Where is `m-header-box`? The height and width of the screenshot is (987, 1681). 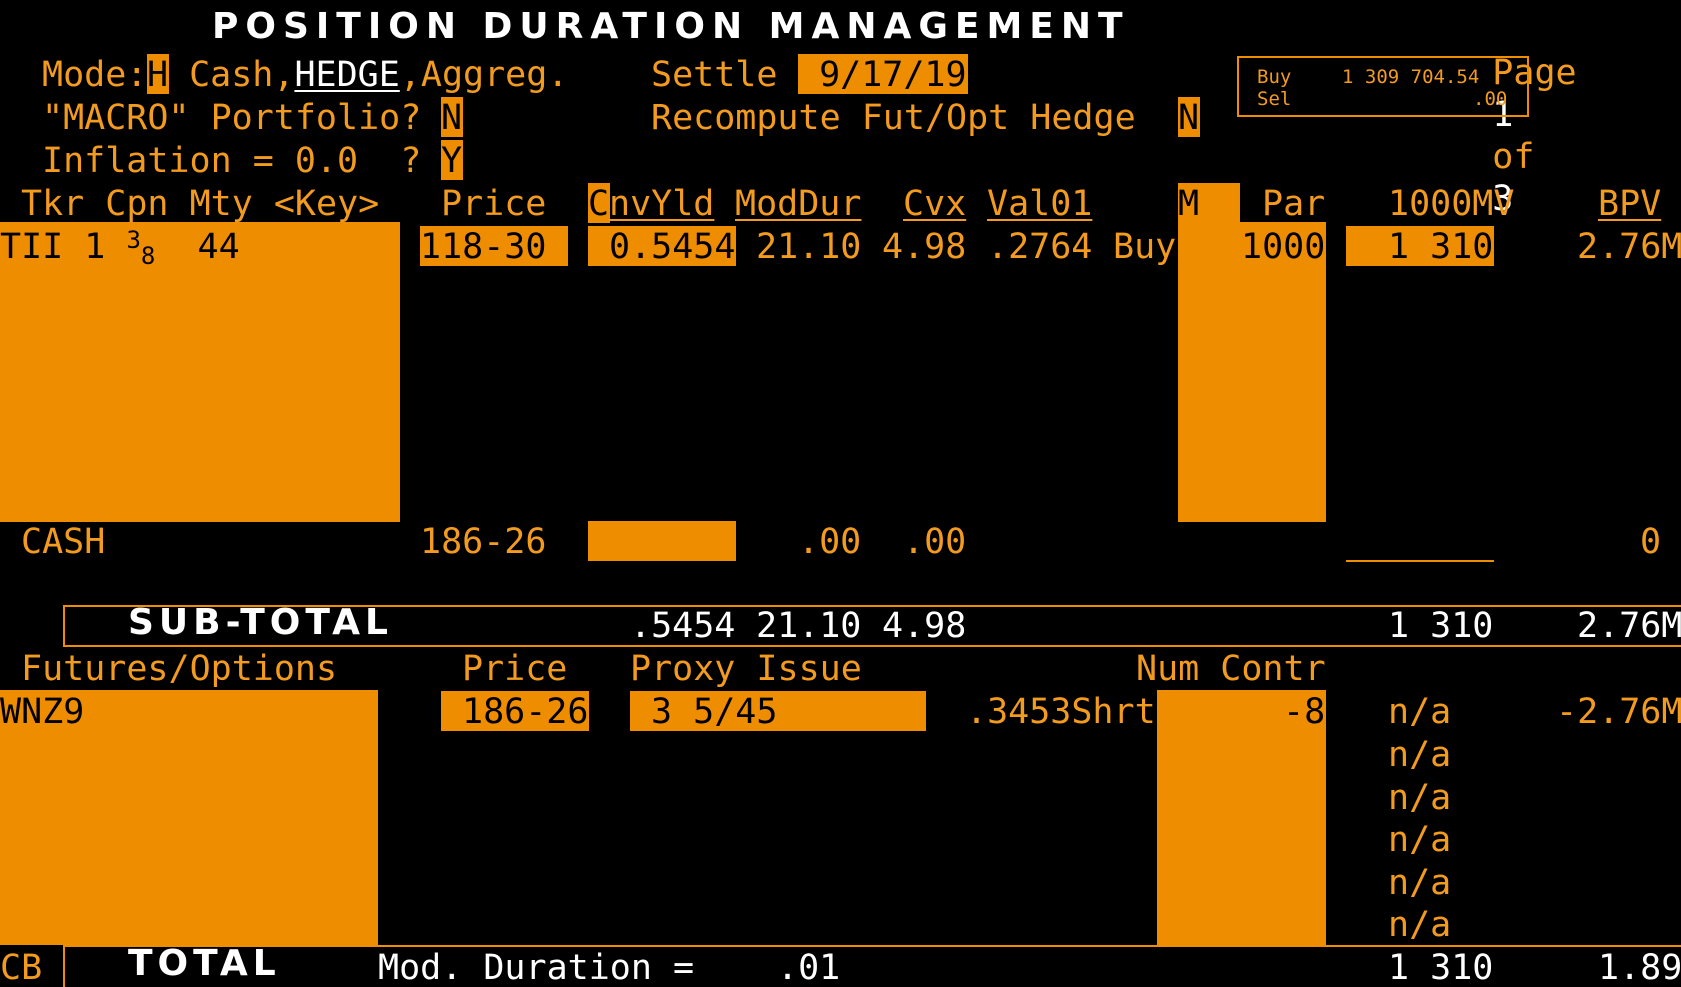
m-header-box is located at coordinates (1209, 203).